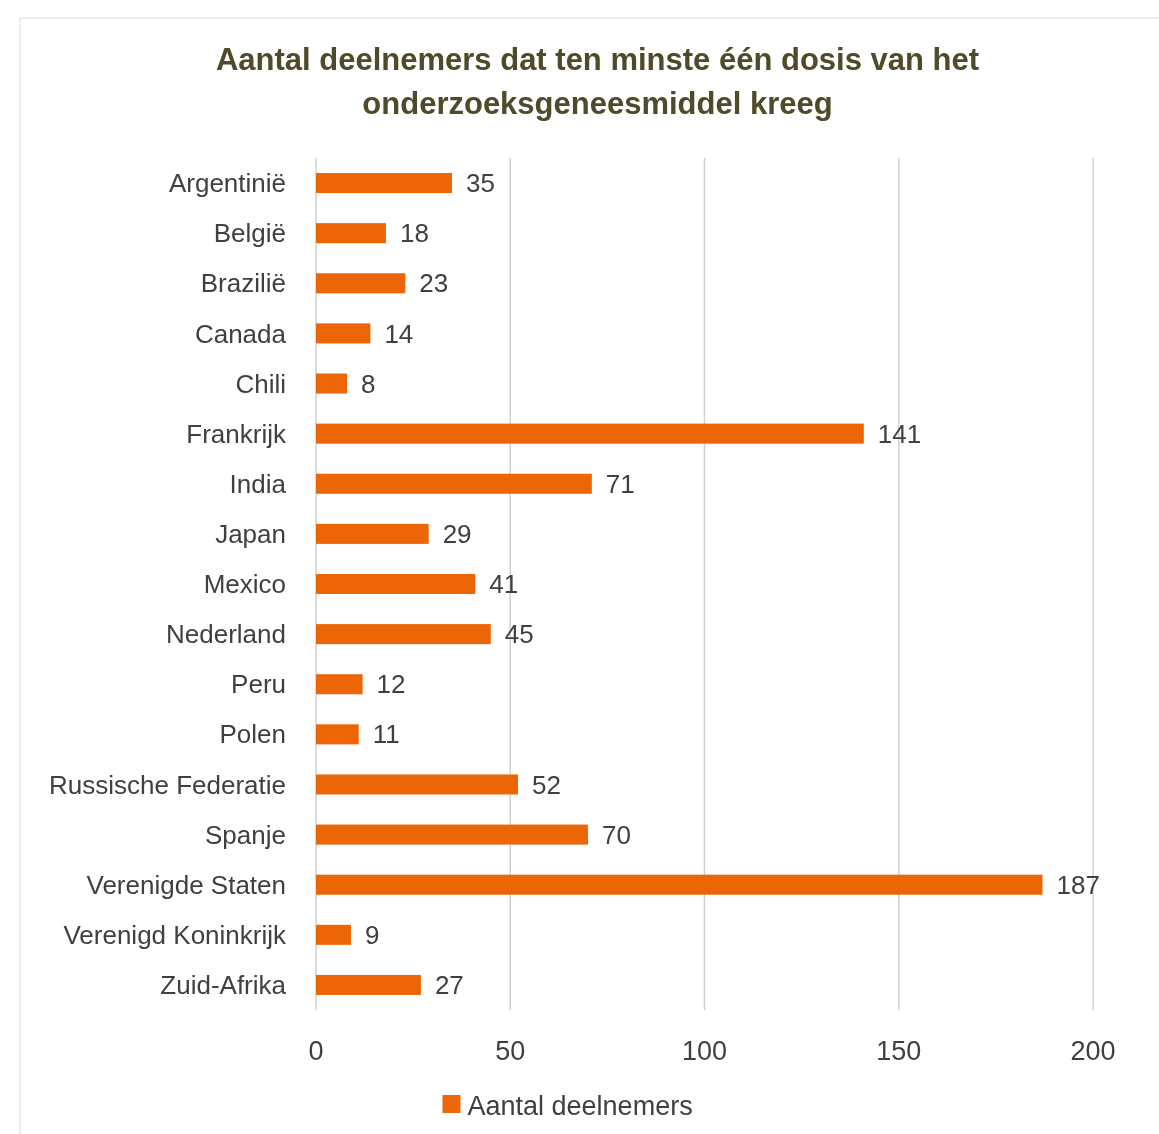  I want to click on y-tick-label: Japan, so click(250, 533).